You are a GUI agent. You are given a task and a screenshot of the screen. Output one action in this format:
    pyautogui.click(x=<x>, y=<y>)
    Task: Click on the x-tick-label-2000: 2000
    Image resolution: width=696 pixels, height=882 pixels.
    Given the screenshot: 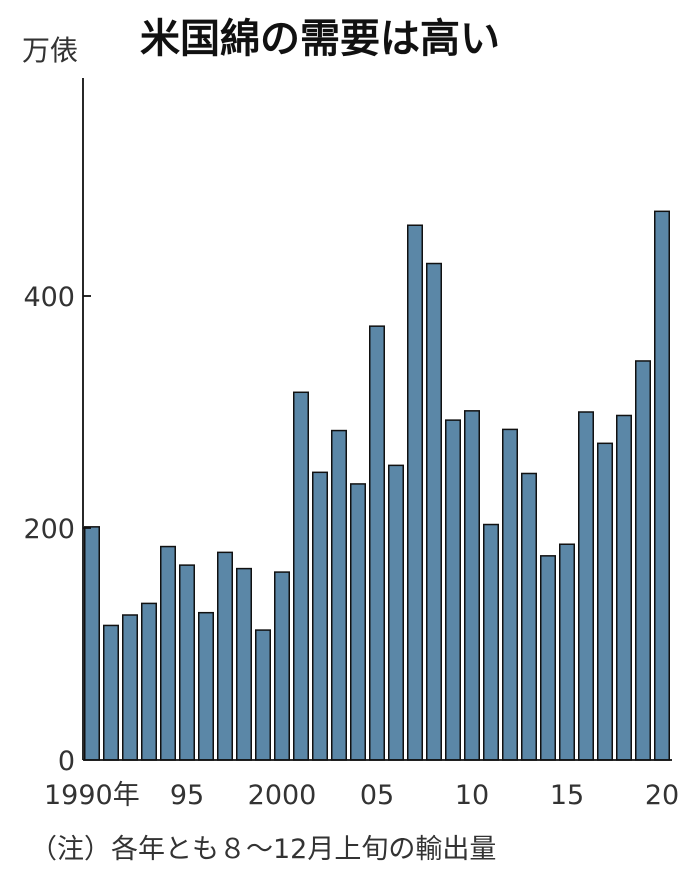 What is the action you would take?
    pyautogui.click(x=282, y=795)
    